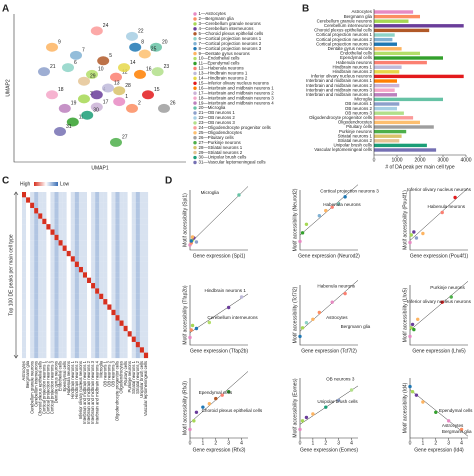 This screenshot has height=476, width=474. I want to click on cluster-label: 31, so click(69, 127).